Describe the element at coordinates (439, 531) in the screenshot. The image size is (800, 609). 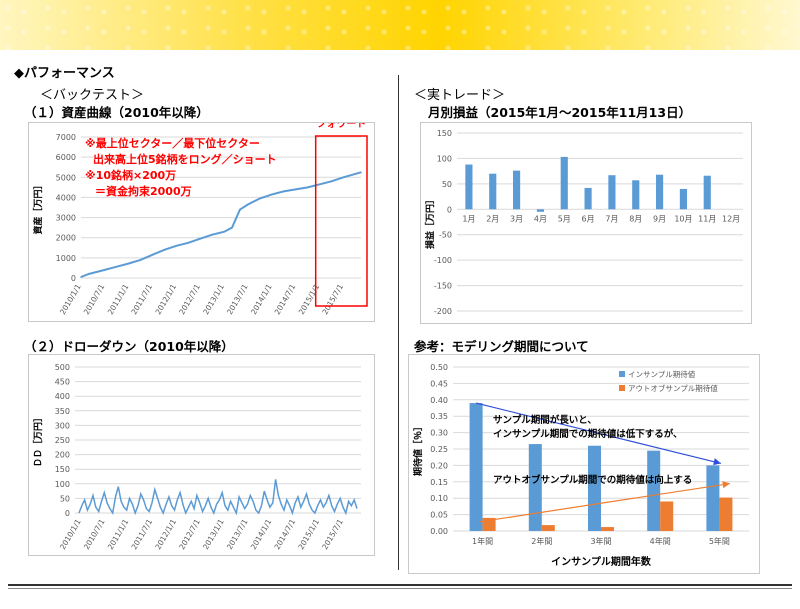
I see `y-tick-label: 0.00` at that location.